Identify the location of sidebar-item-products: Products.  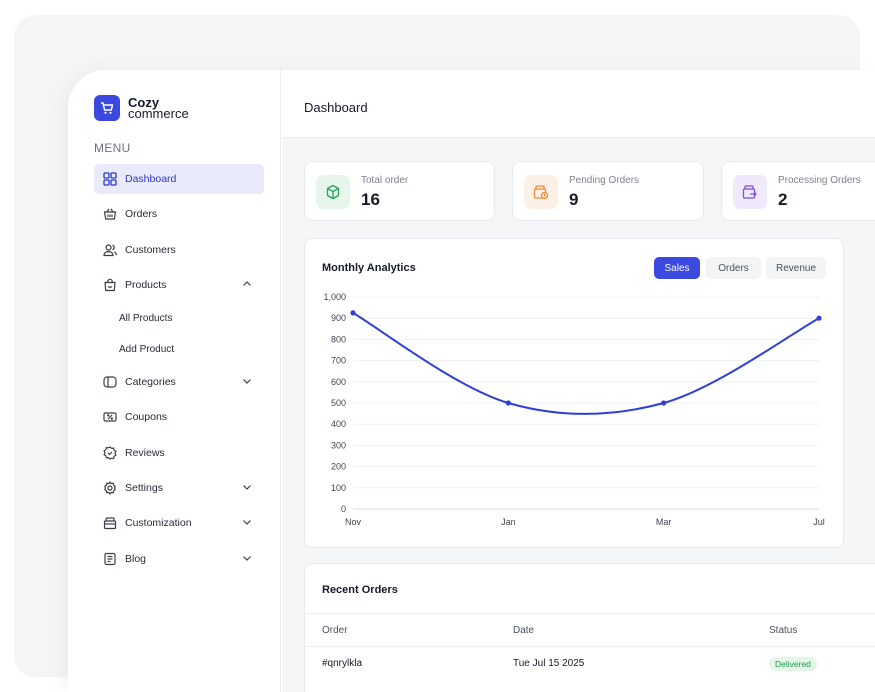
(179, 285).